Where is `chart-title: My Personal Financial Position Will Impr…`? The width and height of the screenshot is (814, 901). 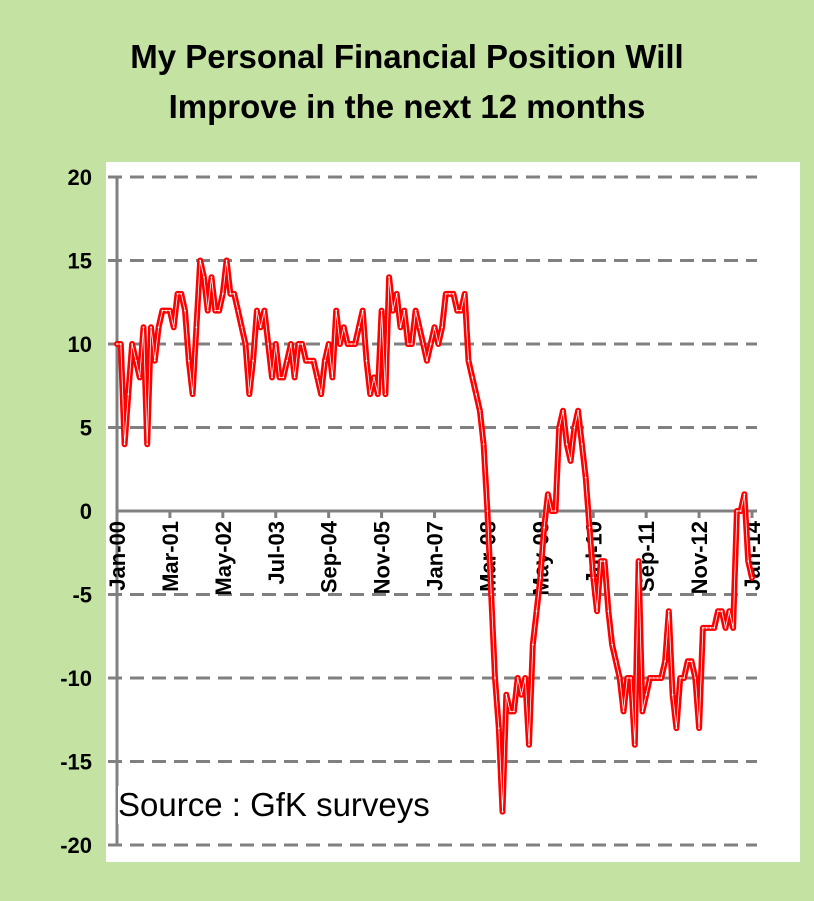 chart-title: My Personal Financial Position Will Impr… is located at coordinates (407, 82).